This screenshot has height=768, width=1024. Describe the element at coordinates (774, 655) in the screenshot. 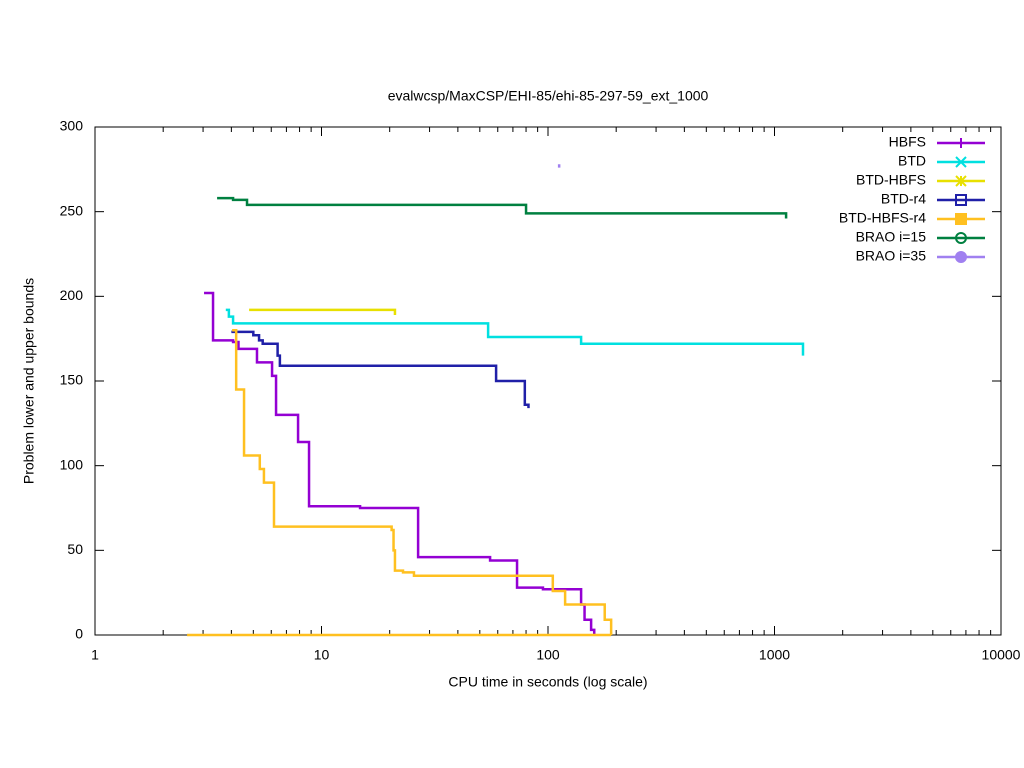

I see `x-tick-label: 1000` at that location.